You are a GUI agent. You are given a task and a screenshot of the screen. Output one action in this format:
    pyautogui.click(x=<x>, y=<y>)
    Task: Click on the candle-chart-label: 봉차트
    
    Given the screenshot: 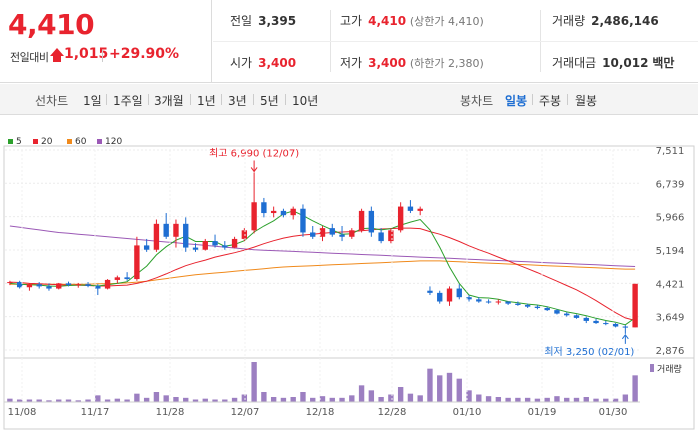 What is the action you would take?
    pyautogui.click(x=477, y=101)
    